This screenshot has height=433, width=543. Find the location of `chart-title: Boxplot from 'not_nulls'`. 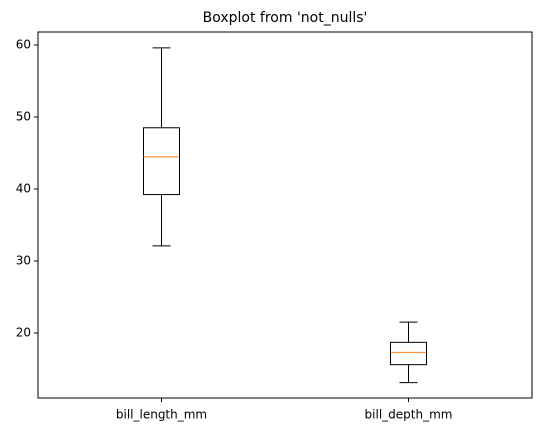

chart-title: Boxplot from 'not_nulls' is located at coordinates (285, 18).